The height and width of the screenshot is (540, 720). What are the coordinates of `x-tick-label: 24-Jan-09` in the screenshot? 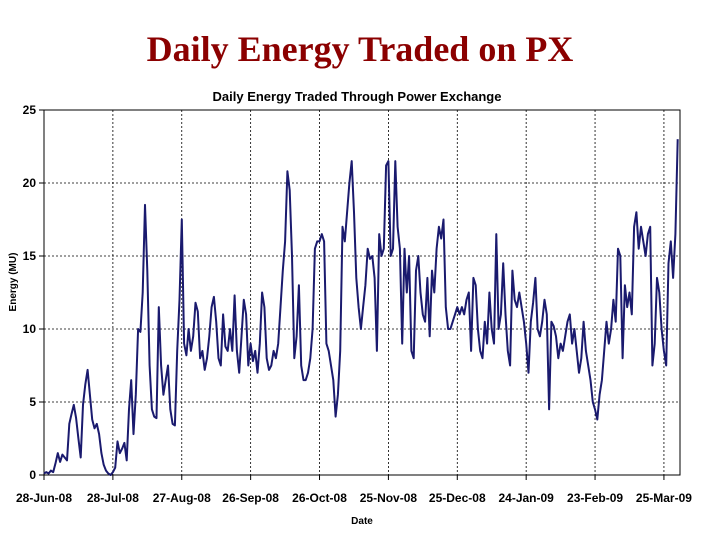 It's located at (526, 498).